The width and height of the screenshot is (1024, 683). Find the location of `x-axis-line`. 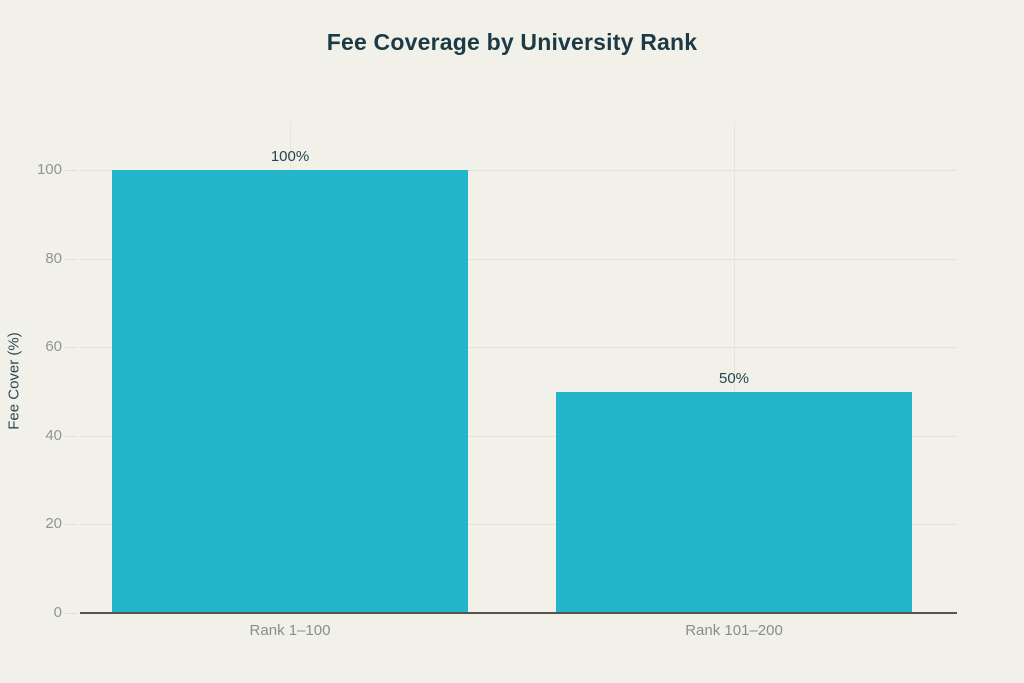

x-axis-line is located at coordinates (518, 613).